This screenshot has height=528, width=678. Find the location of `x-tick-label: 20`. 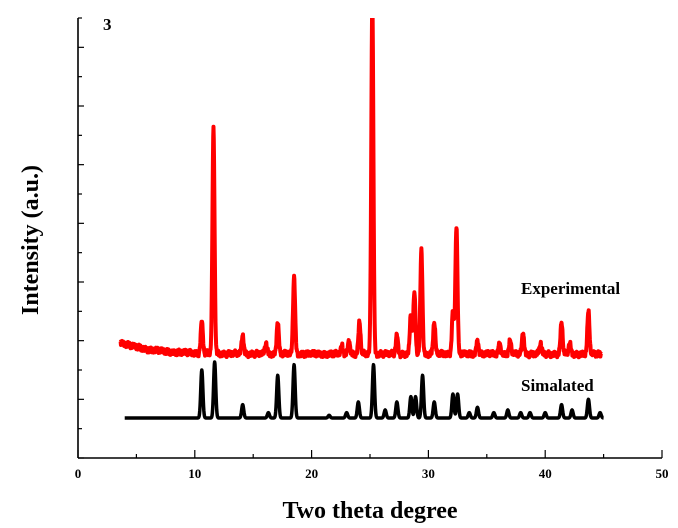

x-tick-label: 20 is located at coordinates (311, 473).